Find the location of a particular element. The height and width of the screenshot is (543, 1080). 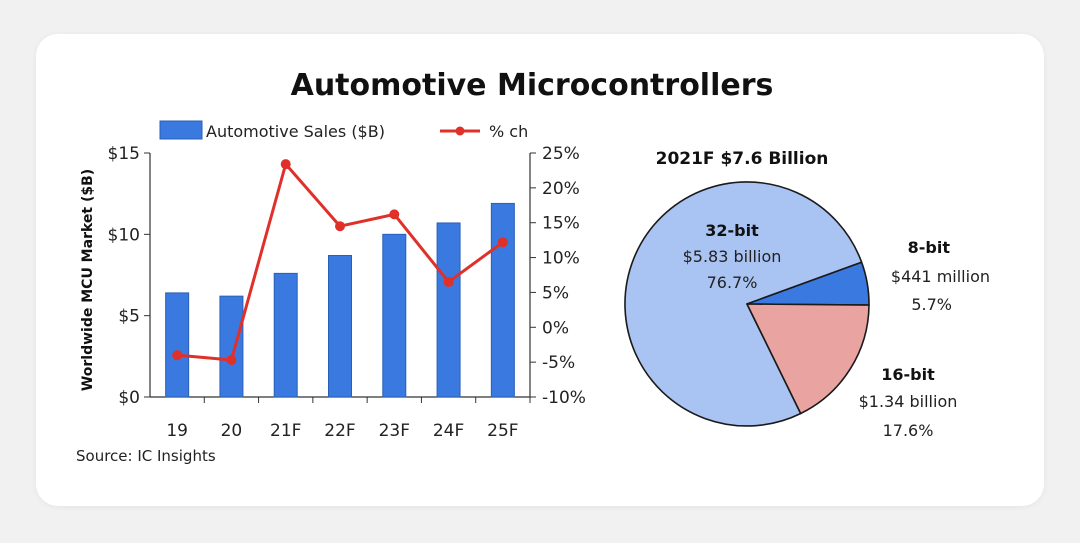

y2-tick-label: 5% is located at coordinates (555, 293).